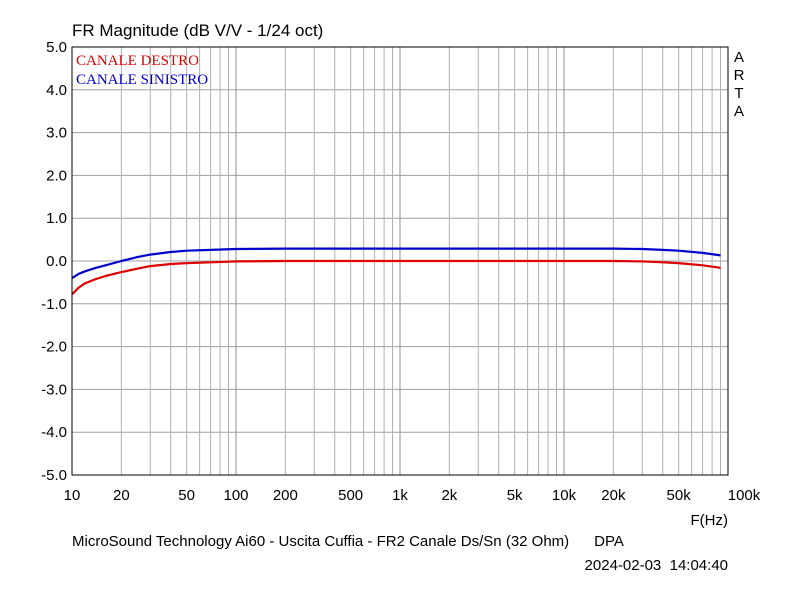 This screenshot has width=800, height=594. What do you see at coordinates (56, 133) in the screenshot?
I see `y-tick-label: 3.0` at bounding box center [56, 133].